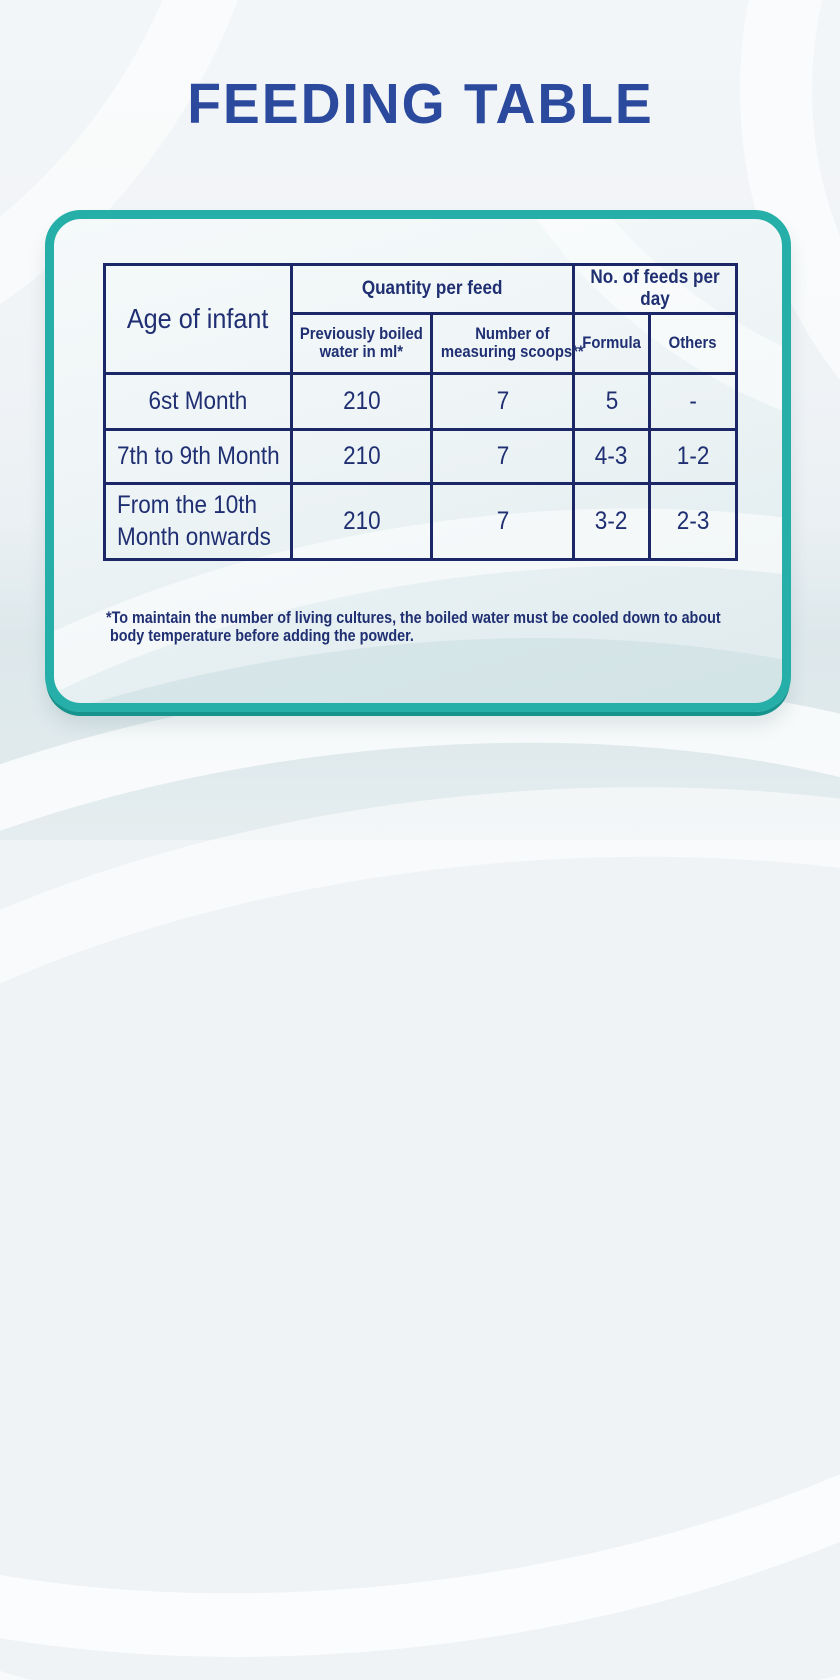  I want to click on cell-water-row1-text: 210, so click(361, 401).